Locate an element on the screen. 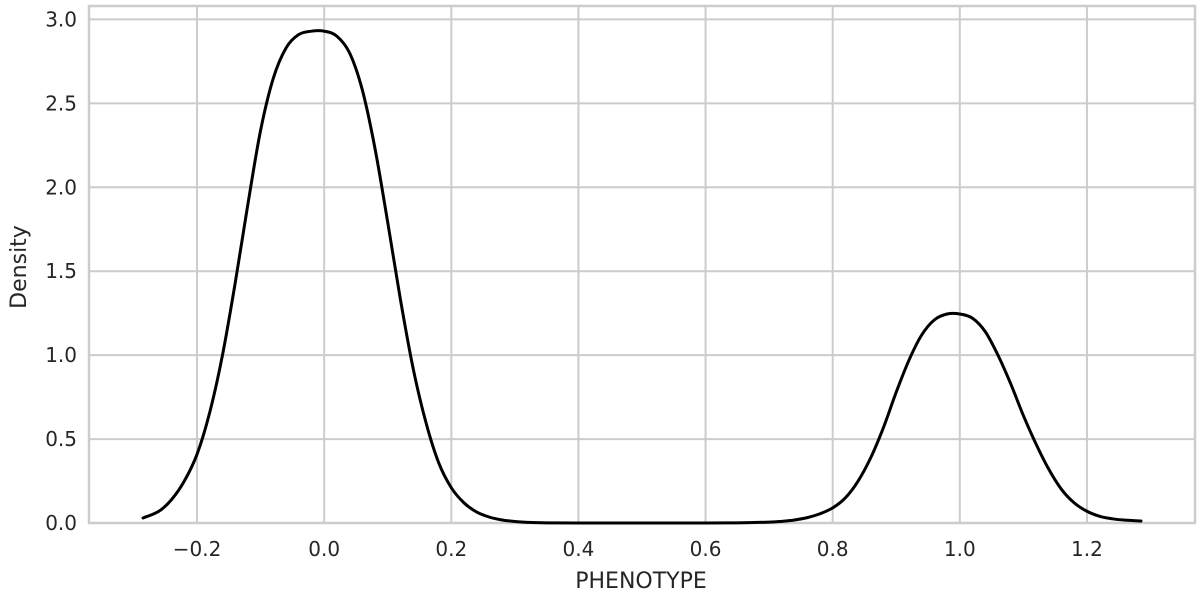 The height and width of the screenshot is (600, 1200). y-axis-label: Density is located at coordinates (19, 267).